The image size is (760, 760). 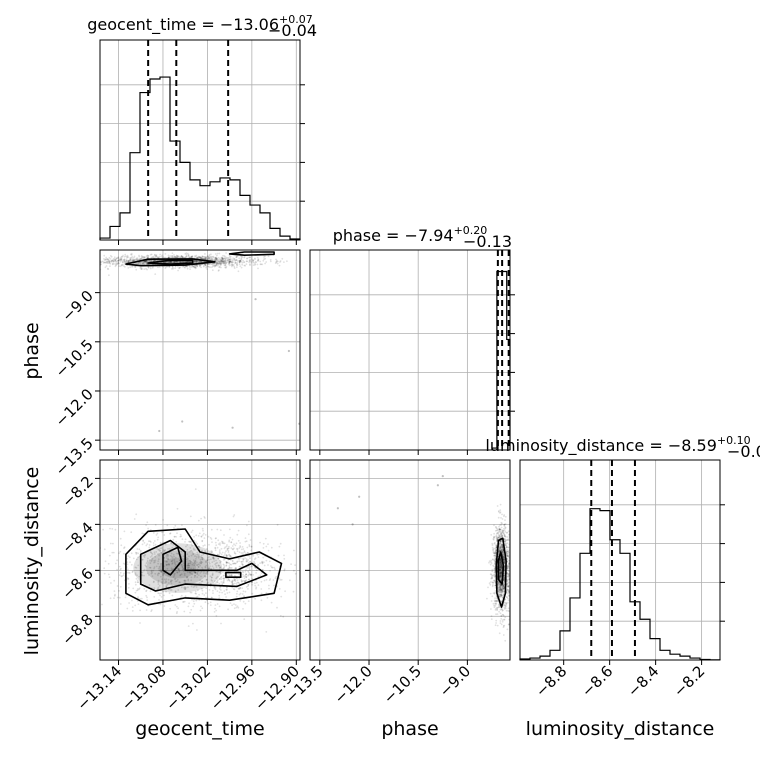 I want to click on geocent-time-vs-phase-ytick-label-3: −9.0, so click(x=77, y=306).